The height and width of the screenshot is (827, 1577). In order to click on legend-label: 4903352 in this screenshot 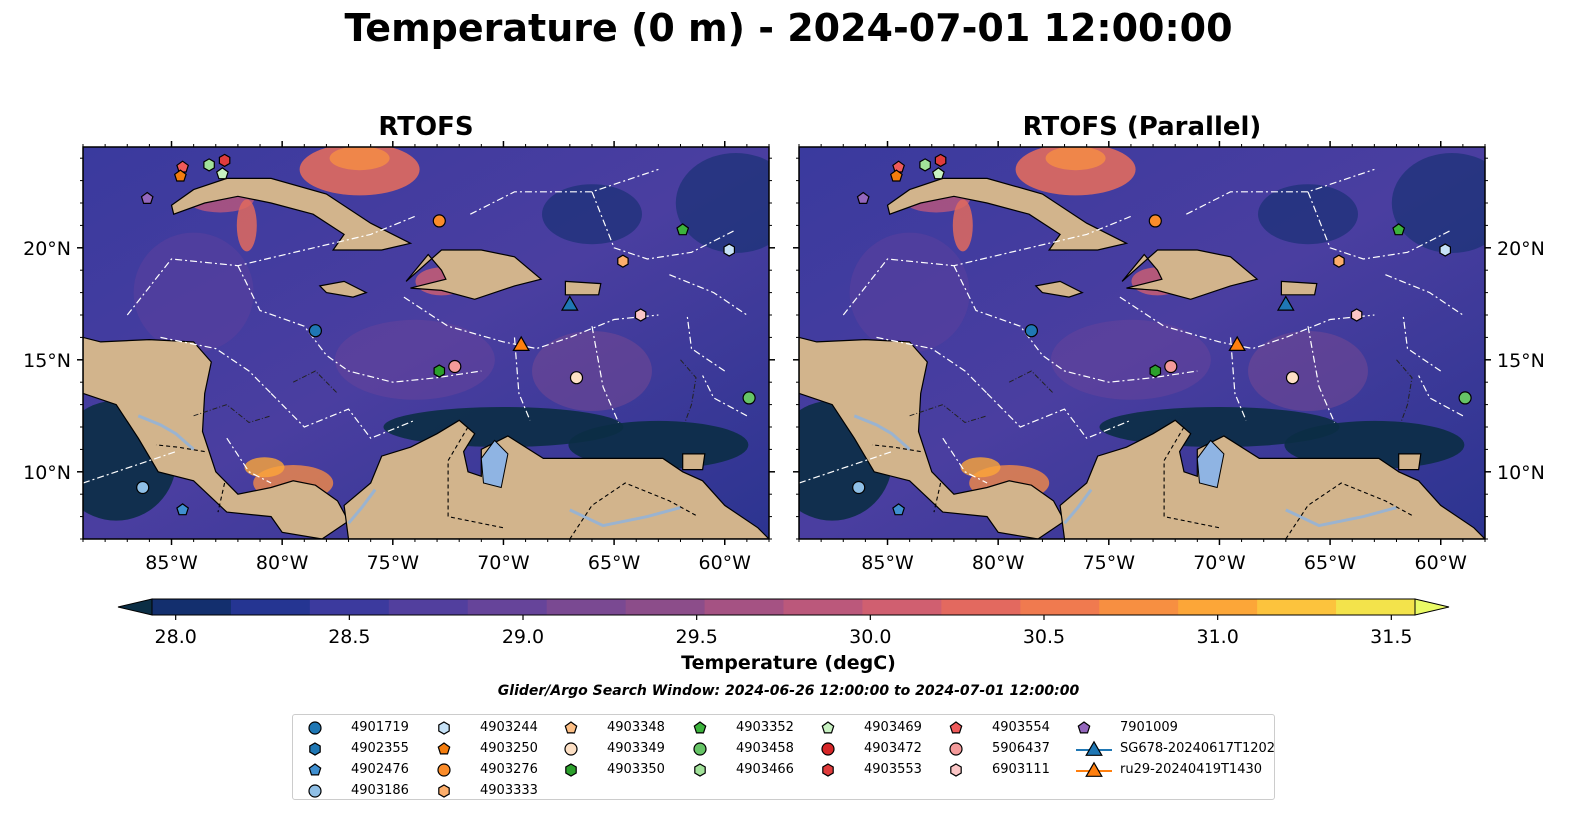, I will do `click(765, 727)`.